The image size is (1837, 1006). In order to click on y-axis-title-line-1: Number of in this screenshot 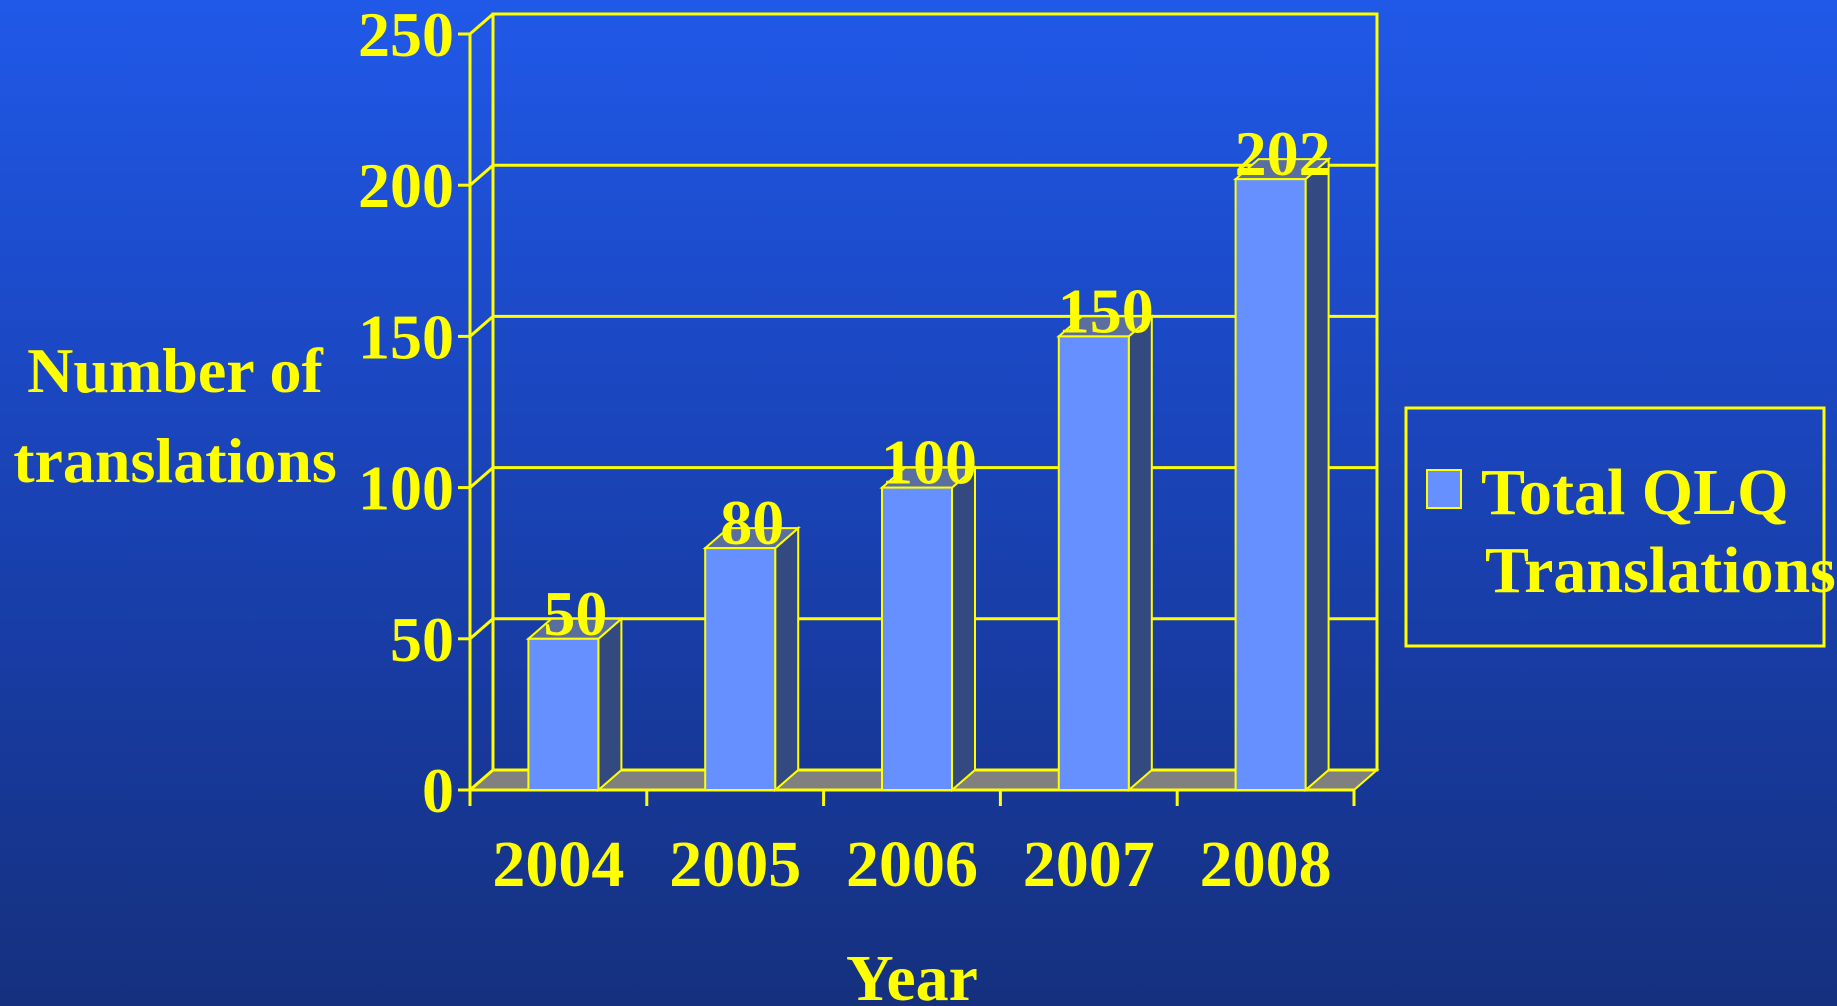, I will do `click(175, 370)`.